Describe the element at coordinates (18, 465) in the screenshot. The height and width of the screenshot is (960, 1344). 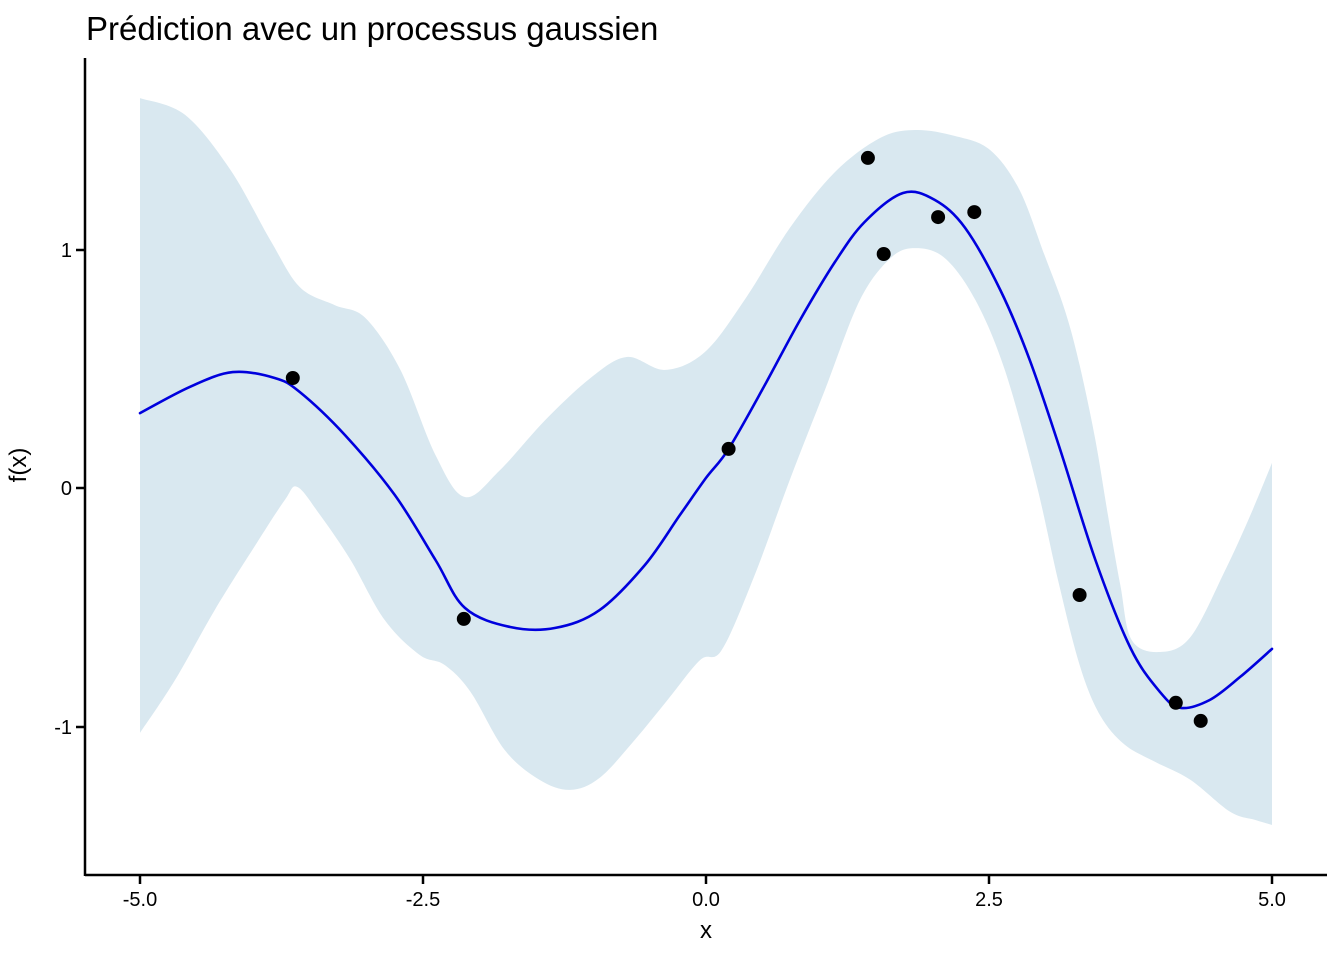
I see `y-axis-title: f(x)` at that location.